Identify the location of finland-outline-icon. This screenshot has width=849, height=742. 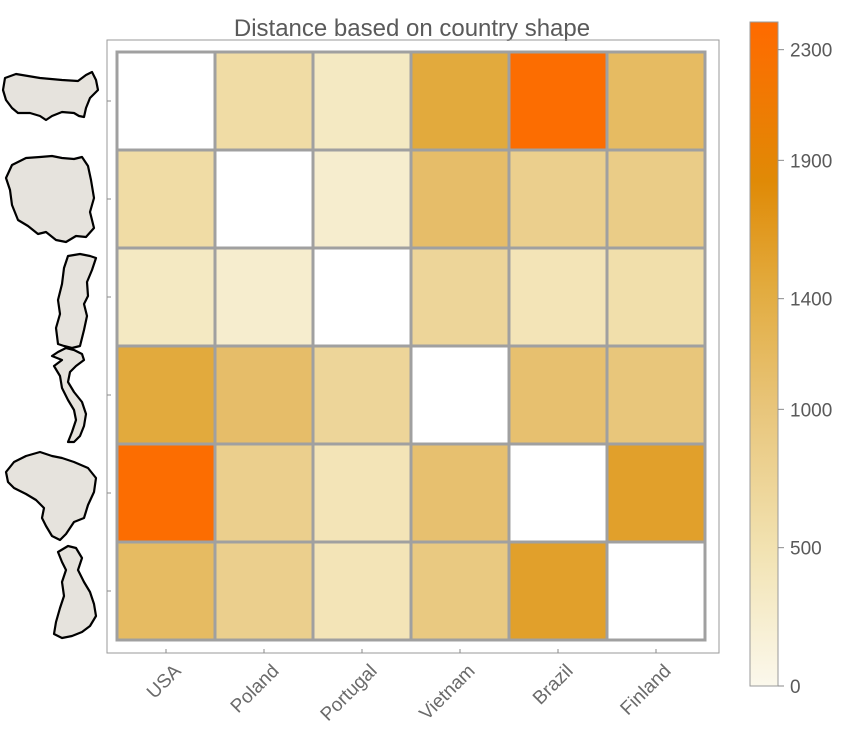
(75, 592).